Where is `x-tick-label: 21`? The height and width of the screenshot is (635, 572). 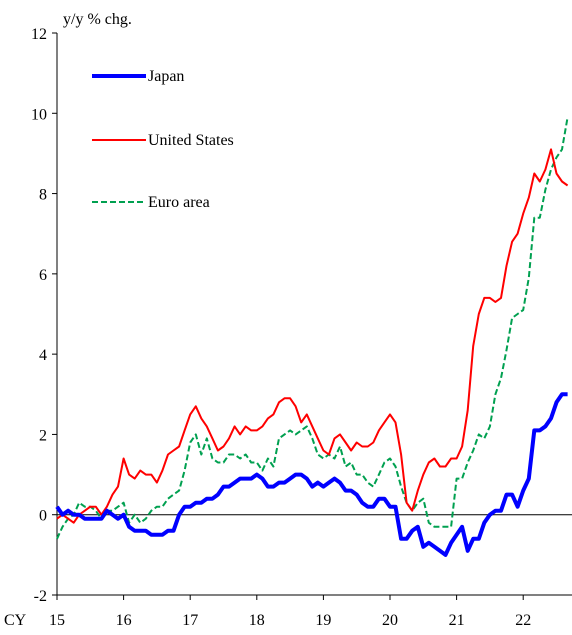 x-tick-label: 21 is located at coordinates (457, 620).